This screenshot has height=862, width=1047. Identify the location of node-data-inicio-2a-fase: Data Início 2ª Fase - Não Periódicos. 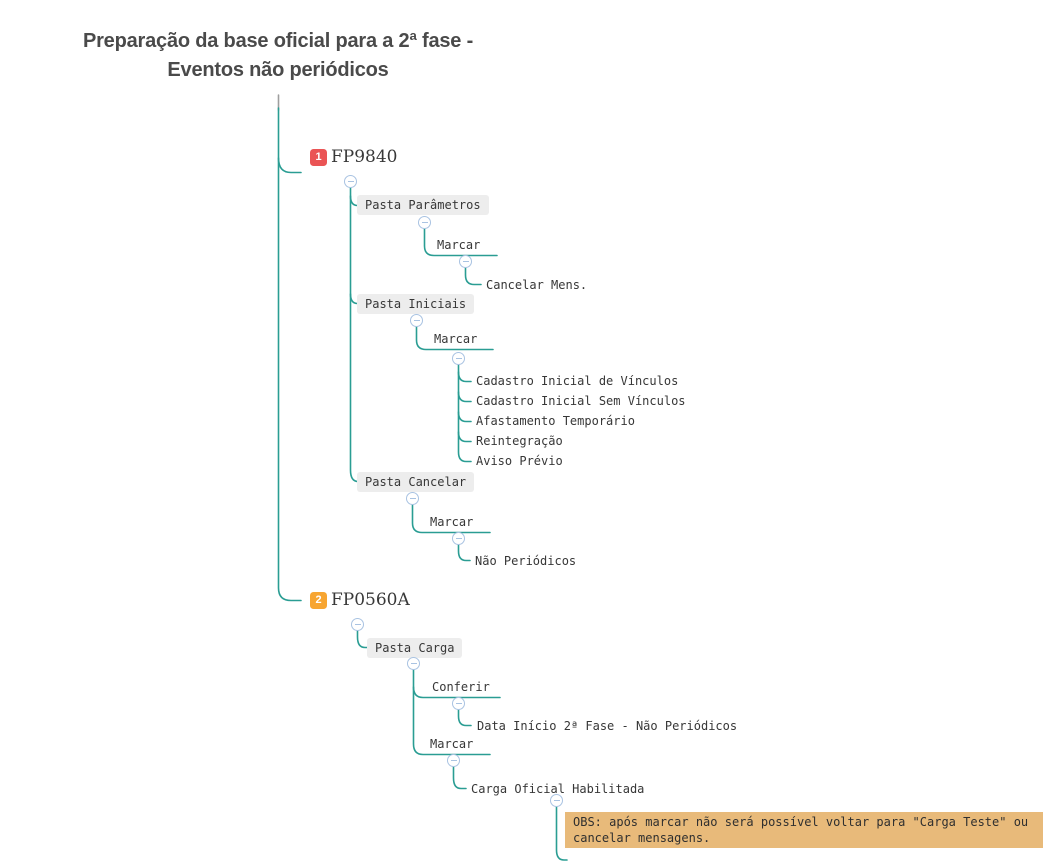
(607, 726).